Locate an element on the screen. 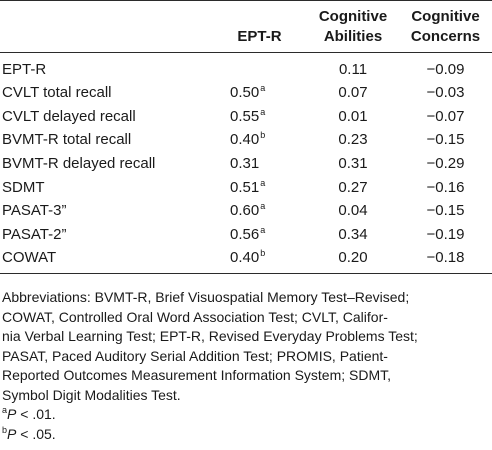 This screenshot has height=450, width=492. cell-cognitive-abilities: 0.31 is located at coordinates (353, 164).